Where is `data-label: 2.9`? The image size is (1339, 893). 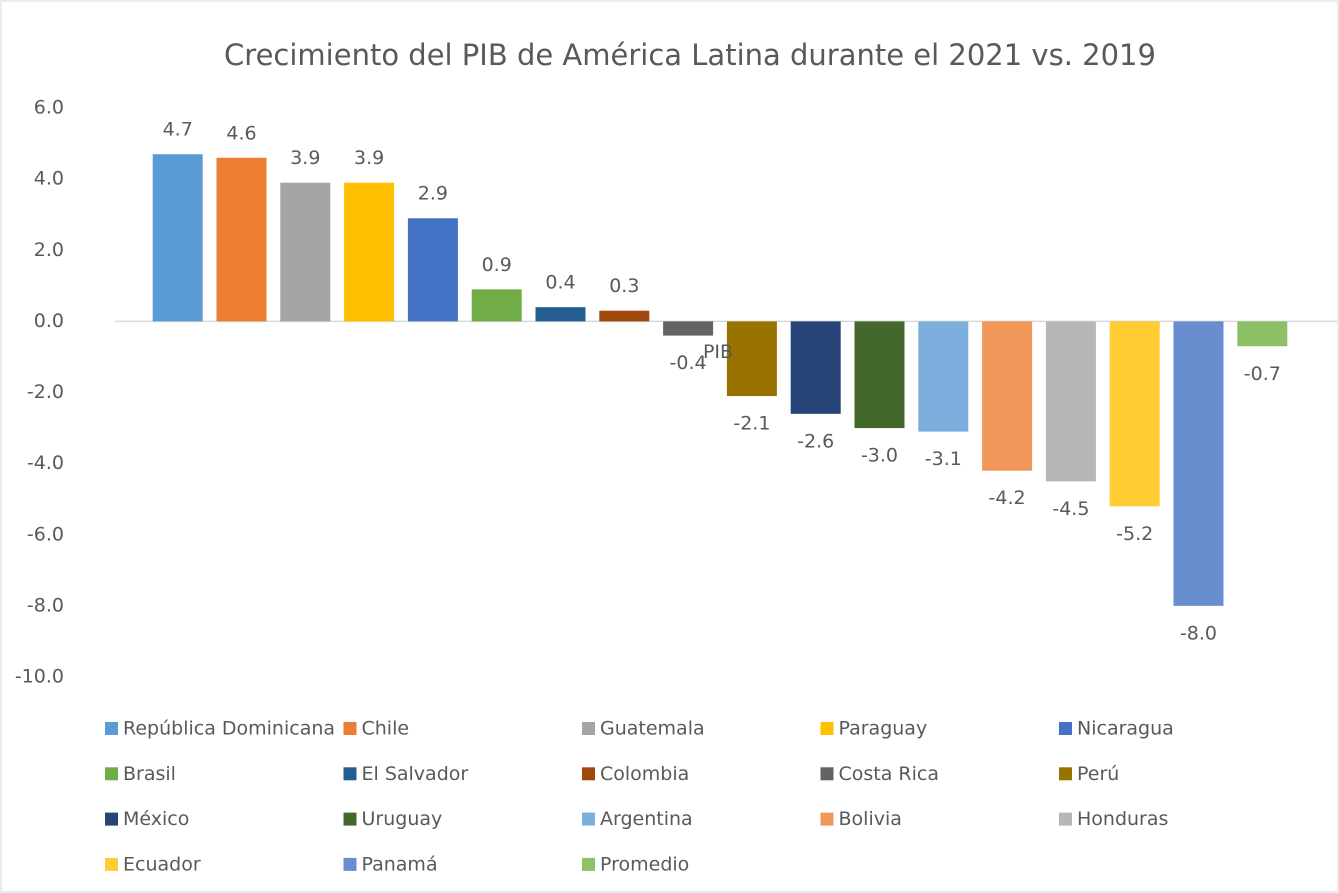
data-label: 2.9 is located at coordinates (433, 194).